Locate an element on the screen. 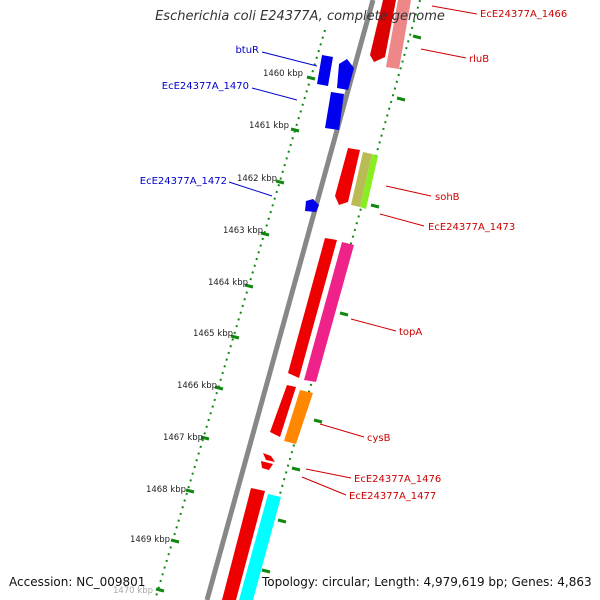 The height and width of the screenshot is (600, 600). gene-label-EcE24377A_1470: EcE24377A_1470 is located at coordinates (205, 86).